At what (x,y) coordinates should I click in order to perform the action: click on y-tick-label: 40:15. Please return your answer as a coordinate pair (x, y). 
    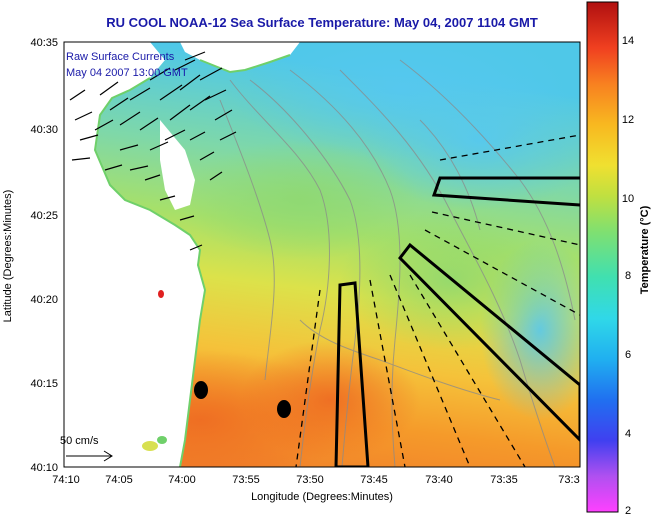
    Looking at the image, I should click on (44, 384).